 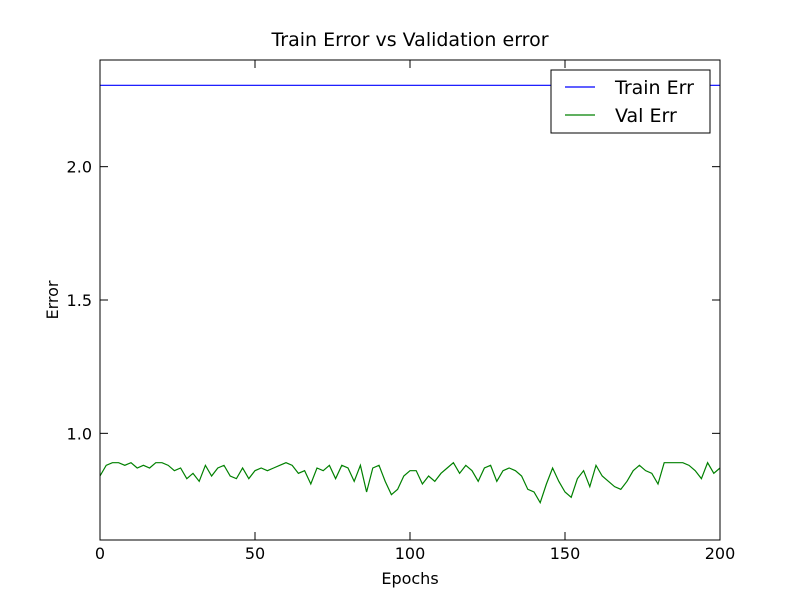 I want to click on x-tick-label: 0, so click(x=100, y=553).